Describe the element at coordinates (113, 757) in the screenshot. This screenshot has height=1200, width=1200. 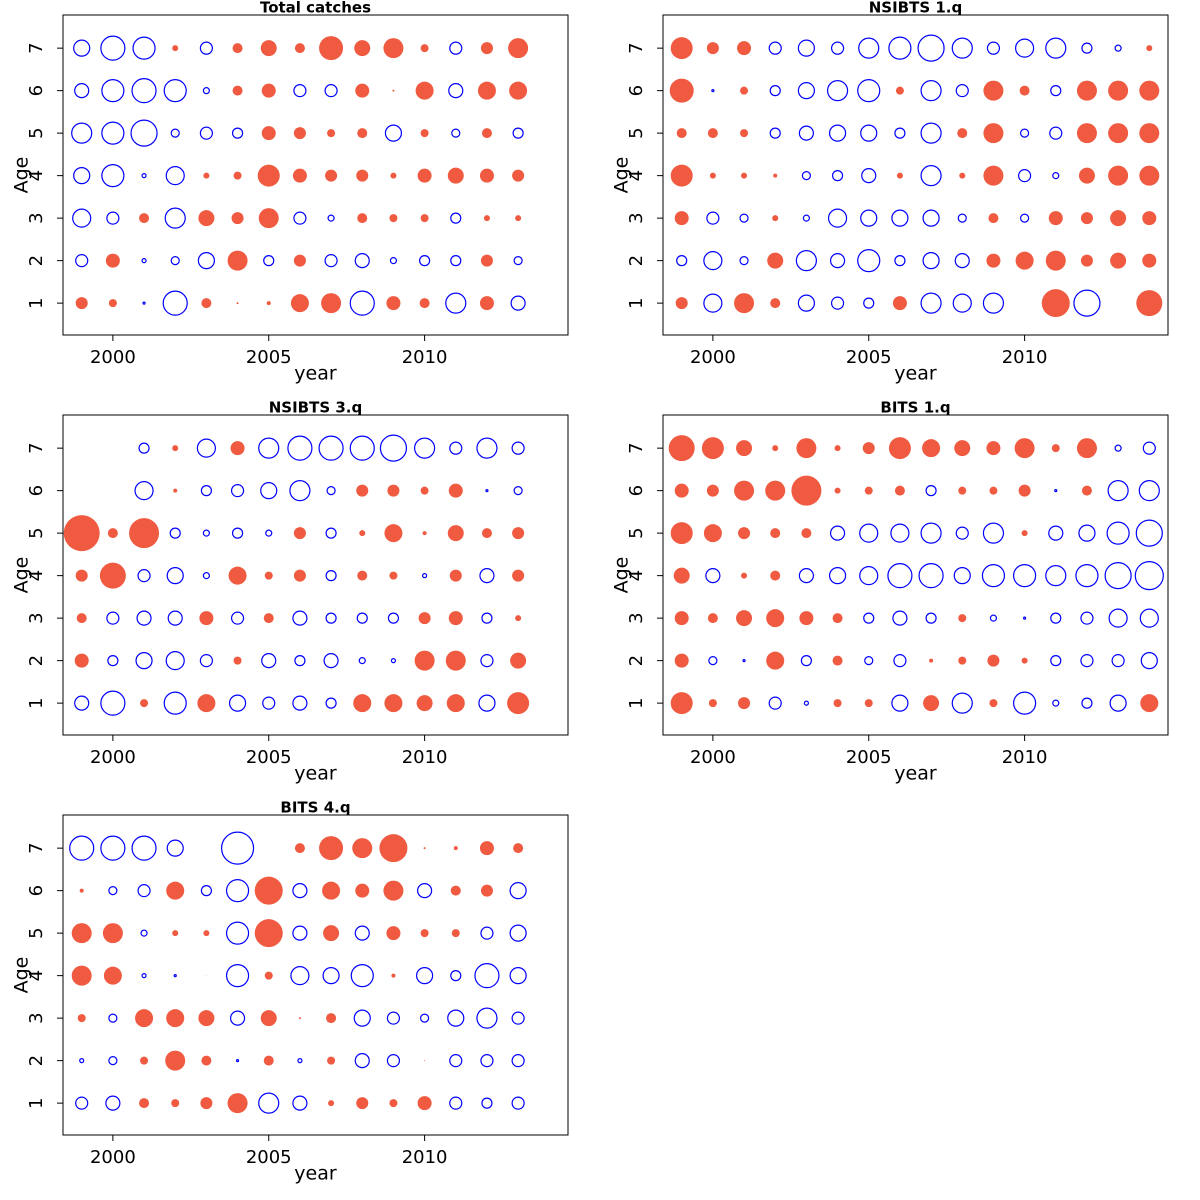
I see `x-tick-label: 2000` at that location.